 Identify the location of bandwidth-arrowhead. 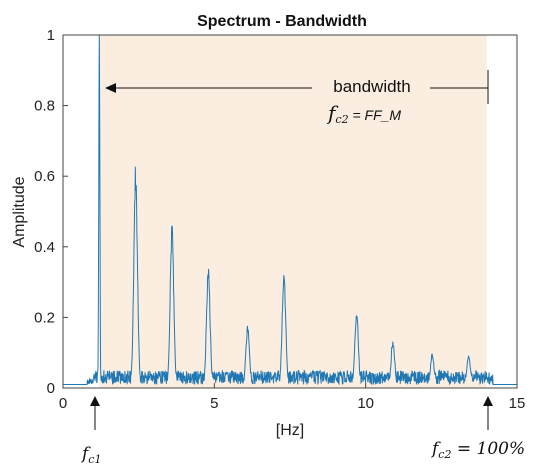
(110, 88).